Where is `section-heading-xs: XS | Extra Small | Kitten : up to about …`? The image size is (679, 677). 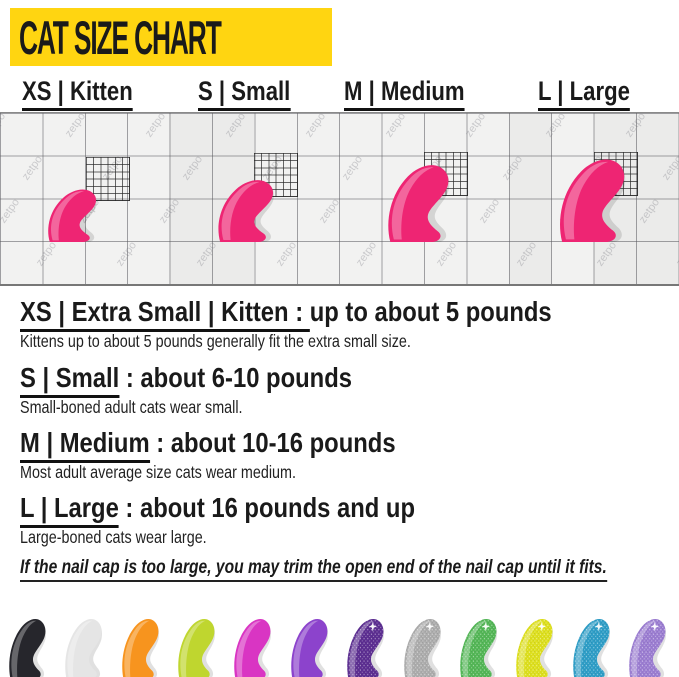 section-heading-xs: XS | Extra Small | Kitten : up to about … is located at coordinates (286, 314).